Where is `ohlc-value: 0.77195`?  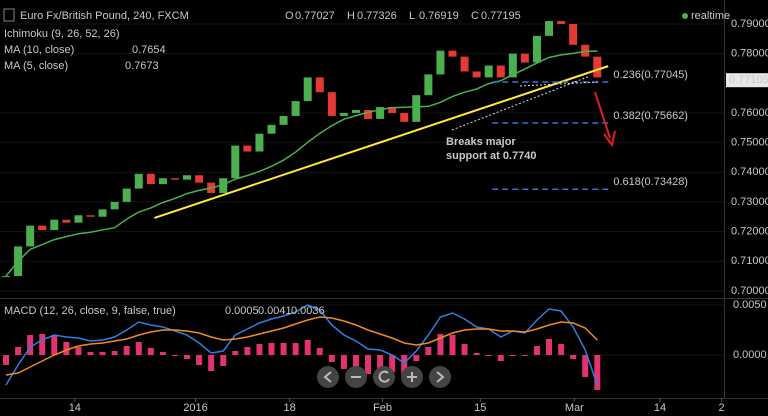 ohlc-value: 0.77195 is located at coordinates (501, 16).